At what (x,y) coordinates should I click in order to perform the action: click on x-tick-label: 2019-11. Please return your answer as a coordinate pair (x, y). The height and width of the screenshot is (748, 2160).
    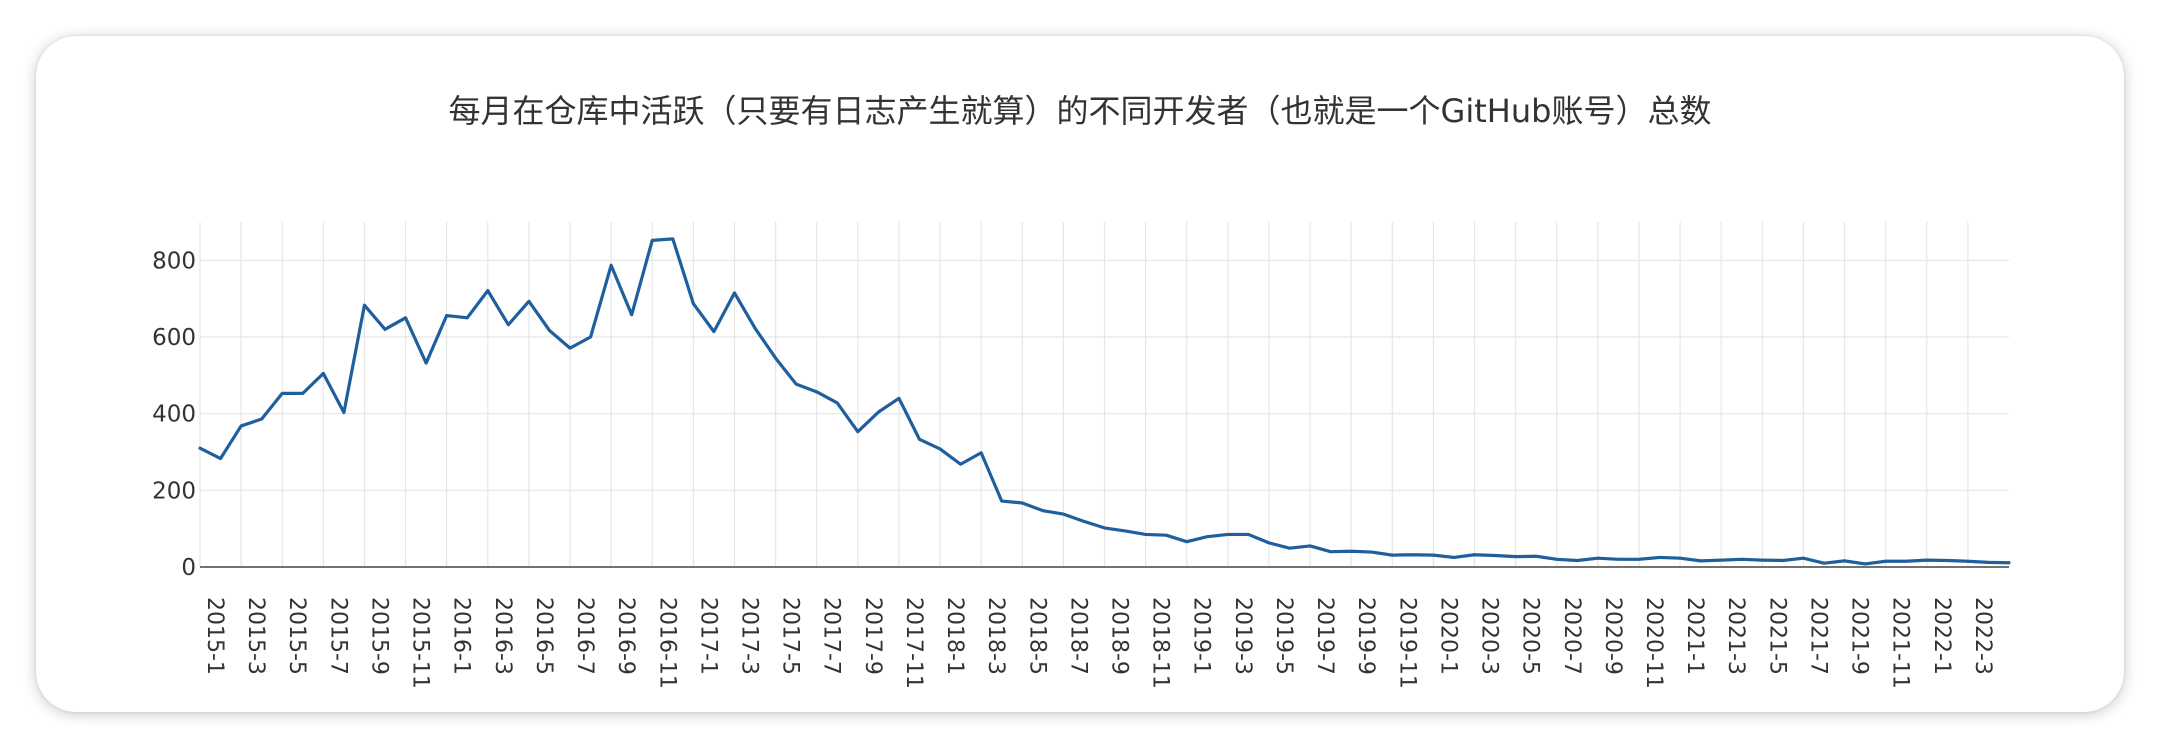
    Looking at the image, I should click on (1406, 643).